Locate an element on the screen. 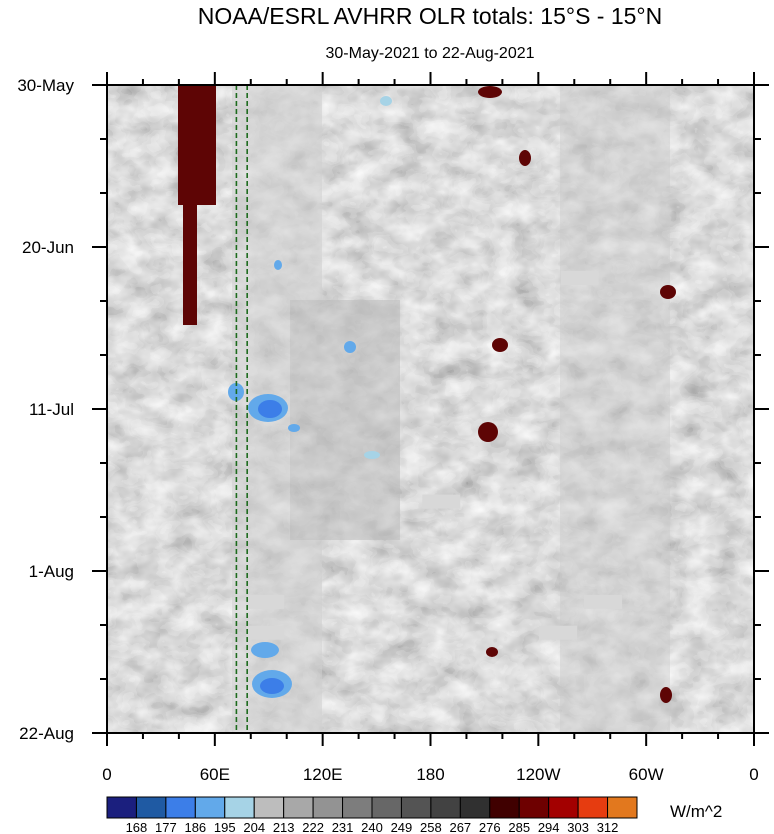 This screenshot has width=774, height=834. chart-subtitle: 30-May-2021 to 22-Aug-2021 is located at coordinates (429, 53).